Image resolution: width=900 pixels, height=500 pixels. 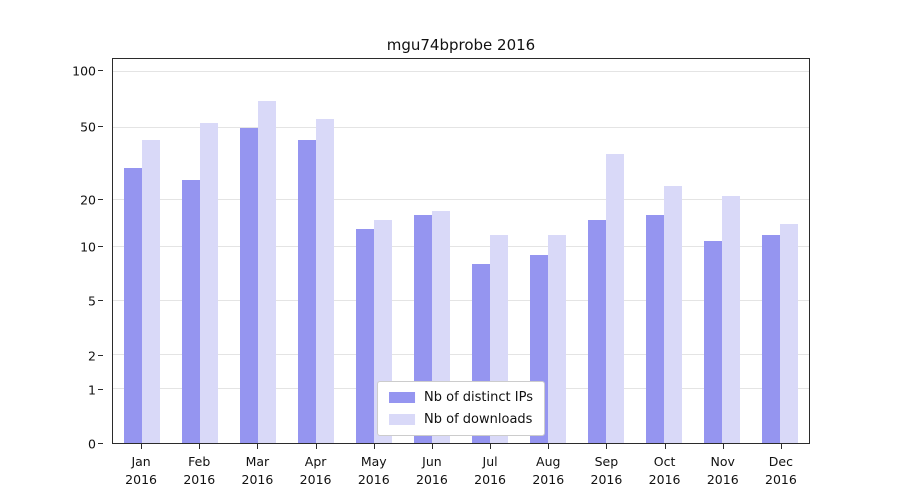 What do you see at coordinates (597, 331) in the screenshot?
I see `bar-distinct-ips-sep` at bounding box center [597, 331].